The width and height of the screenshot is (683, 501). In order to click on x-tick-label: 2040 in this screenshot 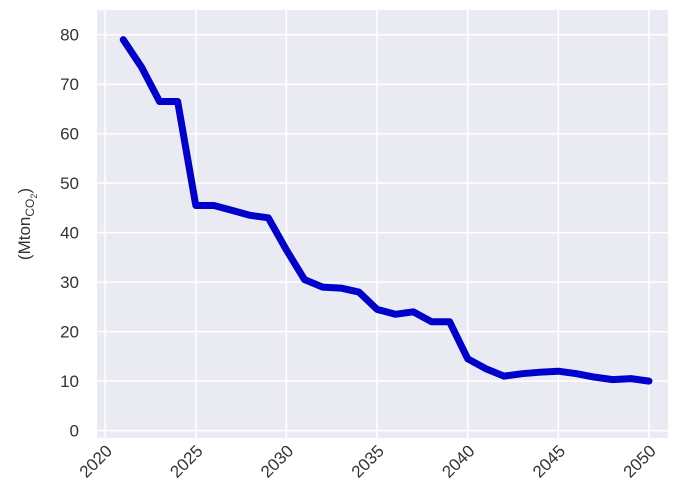, I will do `click(458, 461)`.